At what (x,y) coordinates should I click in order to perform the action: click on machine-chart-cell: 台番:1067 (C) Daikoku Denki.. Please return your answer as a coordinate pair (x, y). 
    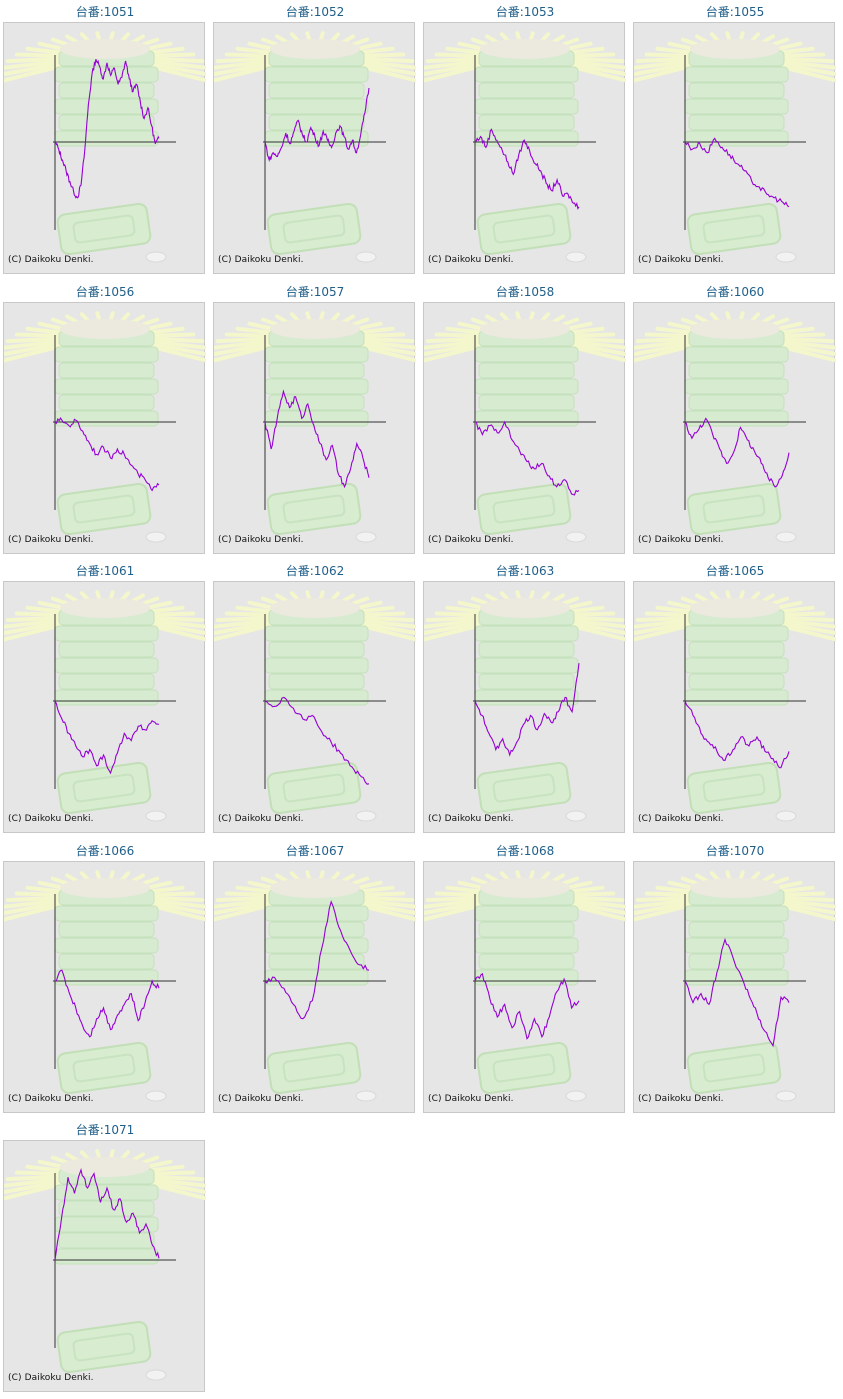
    Looking at the image, I should click on (315, 978).